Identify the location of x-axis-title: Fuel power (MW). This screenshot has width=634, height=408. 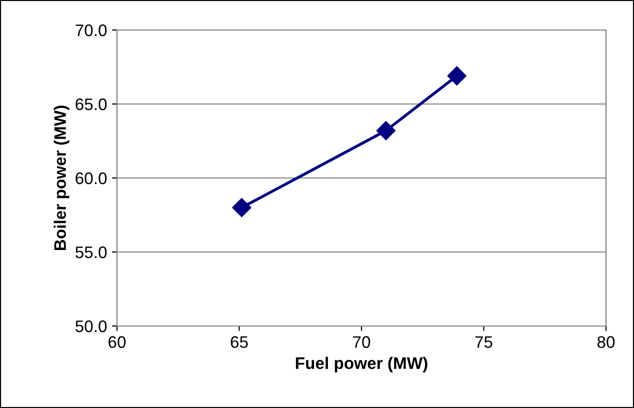
(362, 364).